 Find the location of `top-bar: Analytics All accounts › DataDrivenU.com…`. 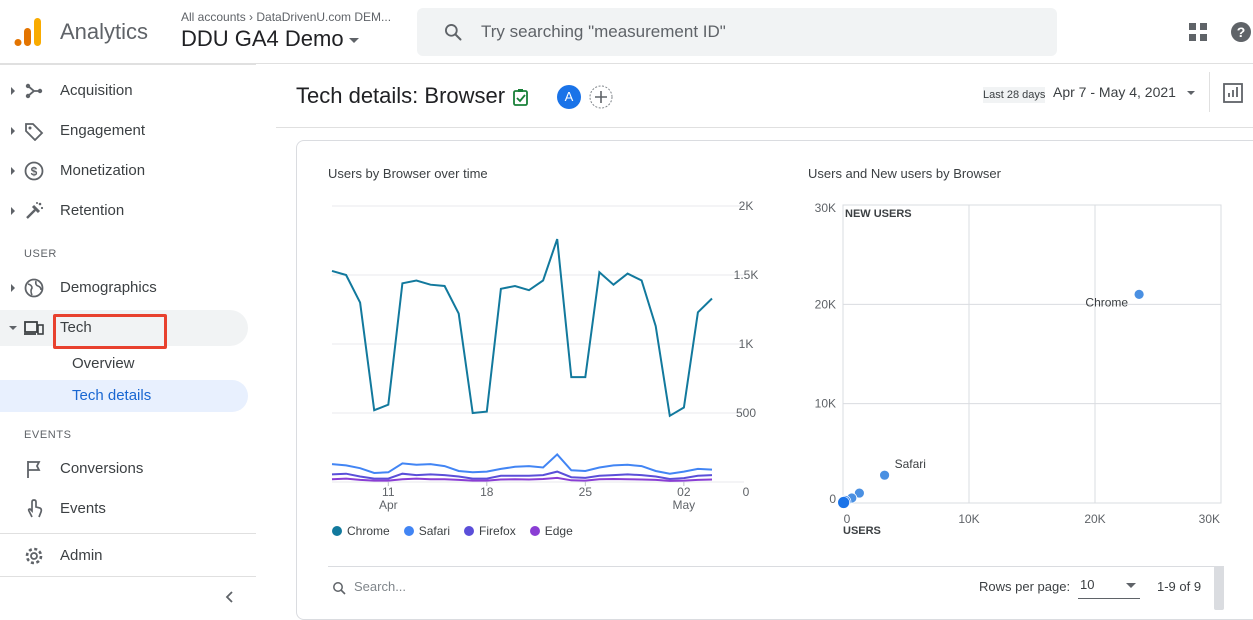

top-bar: Analytics All accounts › DataDrivenU.com… is located at coordinates (626, 32).